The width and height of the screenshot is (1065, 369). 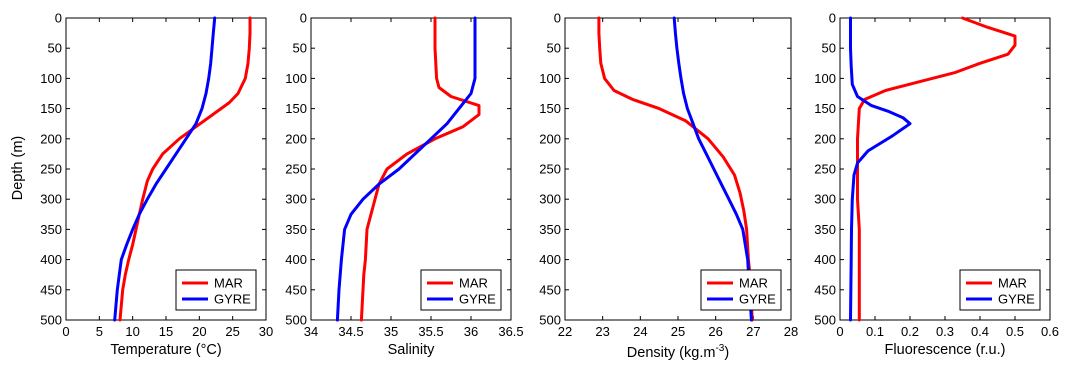 What do you see at coordinates (350, 331) in the screenshot?
I see `x-tick-label: 34.5` at bounding box center [350, 331].